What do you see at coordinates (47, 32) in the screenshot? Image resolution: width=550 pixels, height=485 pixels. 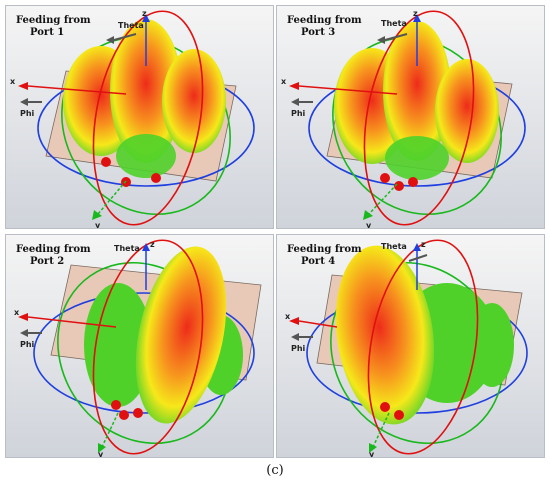 I see `panel-label-line2: Port 1` at bounding box center [47, 32].